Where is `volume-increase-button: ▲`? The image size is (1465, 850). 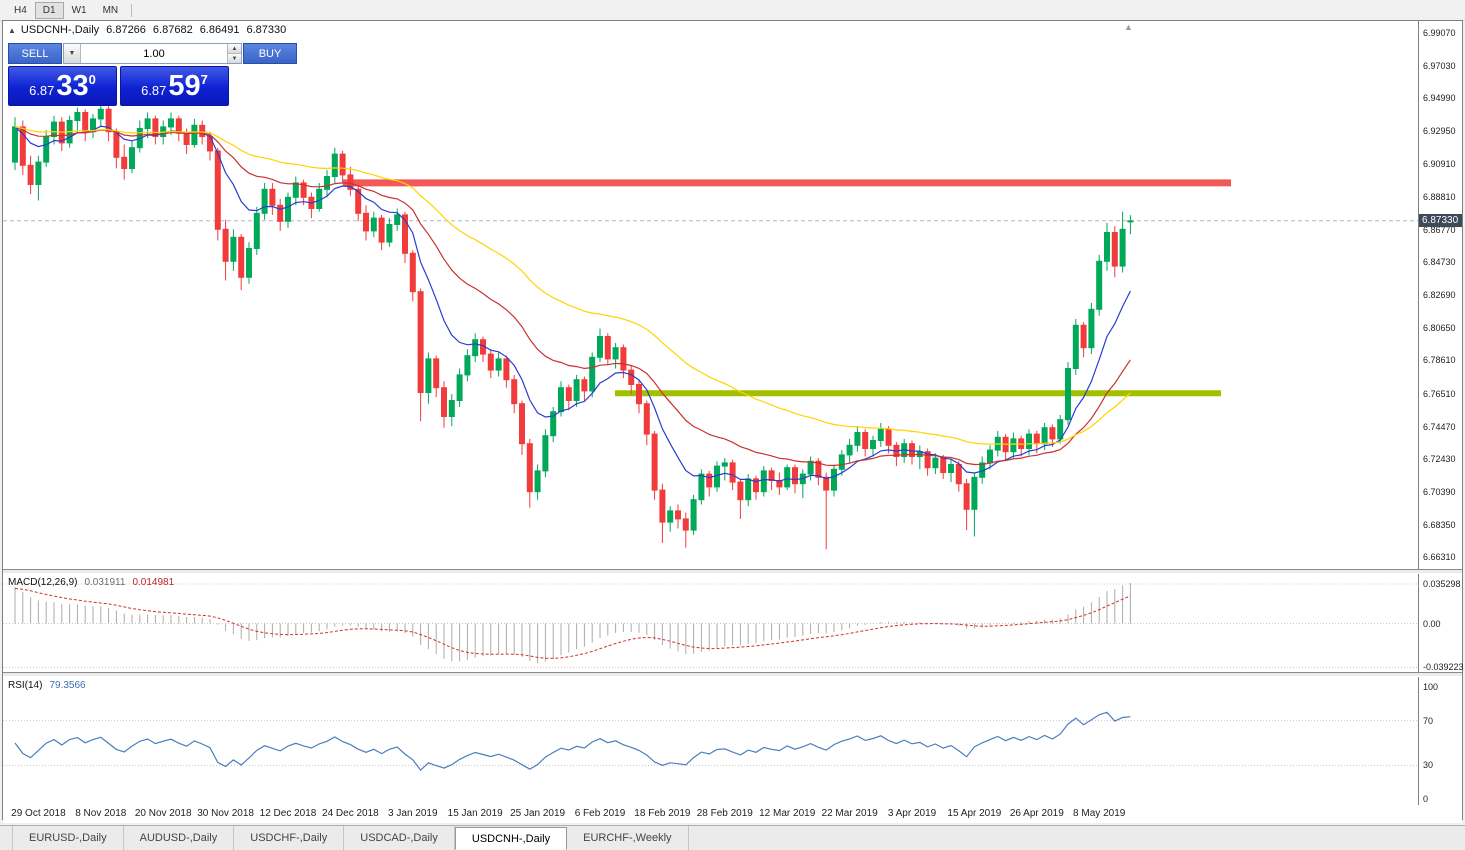
volume-increase-button: ▲ is located at coordinates (234, 48).